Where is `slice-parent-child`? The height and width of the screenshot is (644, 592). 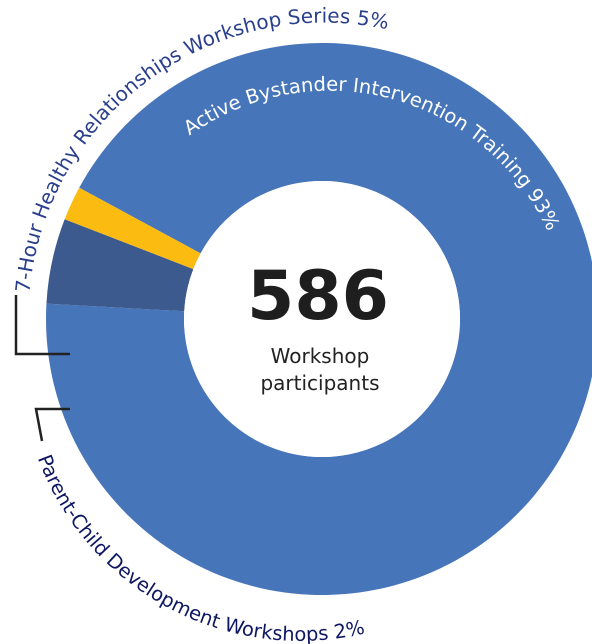 slice-parent-child is located at coordinates (132, 228).